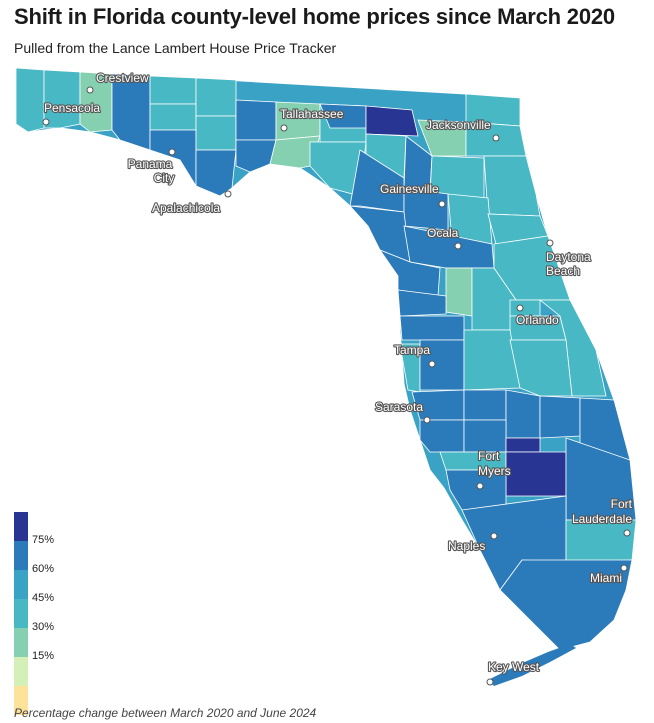  Describe the element at coordinates (30, 100) in the screenshot. I see `county-escambia` at that location.